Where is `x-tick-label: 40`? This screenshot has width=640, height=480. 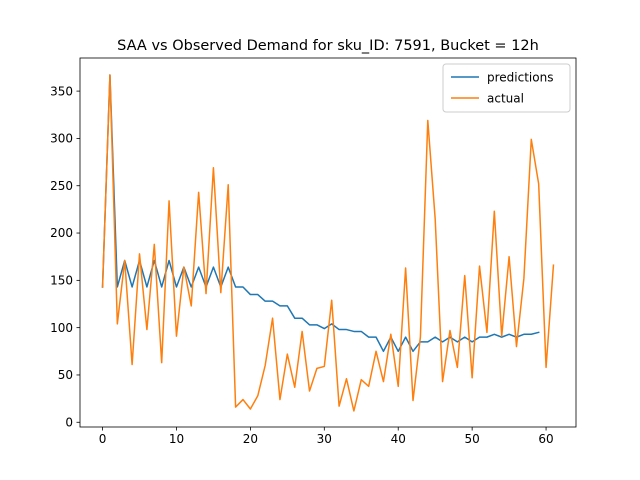 x-tick-label: 40 is located at coordinates (398, 439).